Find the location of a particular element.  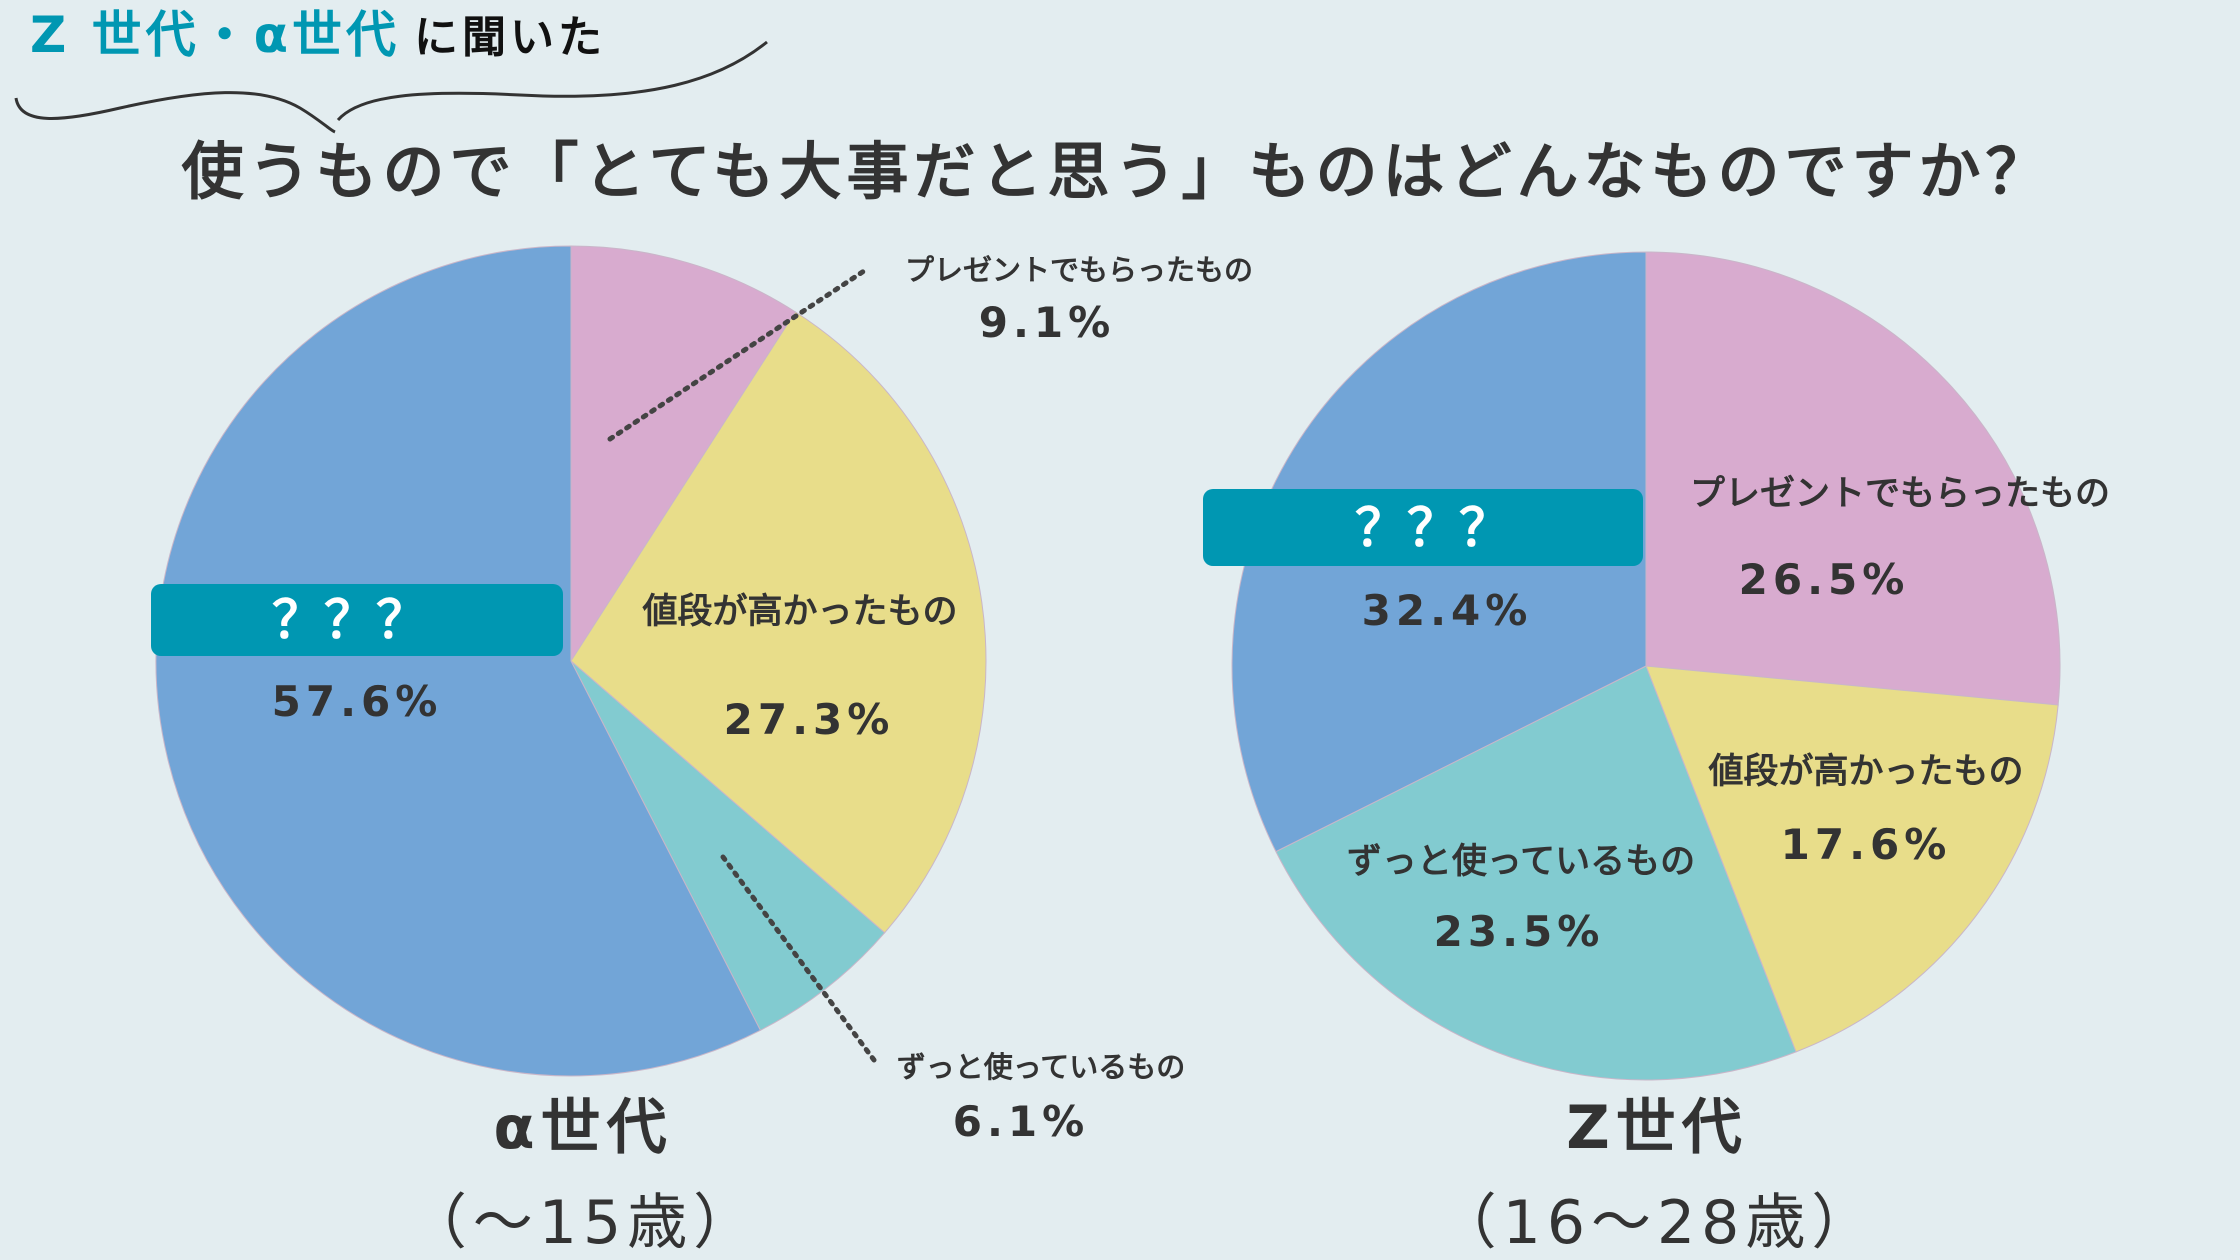

chart-title: 使うもので「とても大事だと思う」ものはどんなものですか？ is located at coordinates (1116, 171).